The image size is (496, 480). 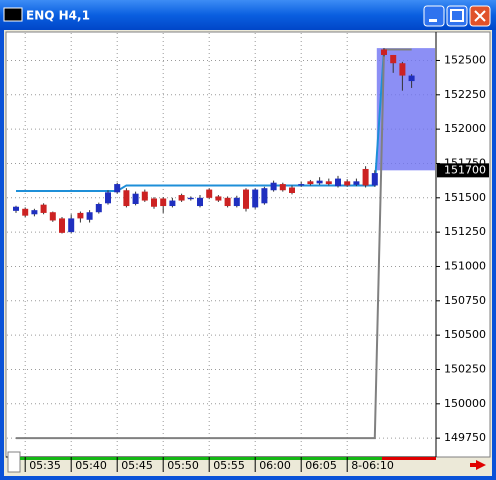 What do you see at coordinates (465, 437) in the screenshot?
I see `y-tick-label: 149750` at bounding box center [465, 437].